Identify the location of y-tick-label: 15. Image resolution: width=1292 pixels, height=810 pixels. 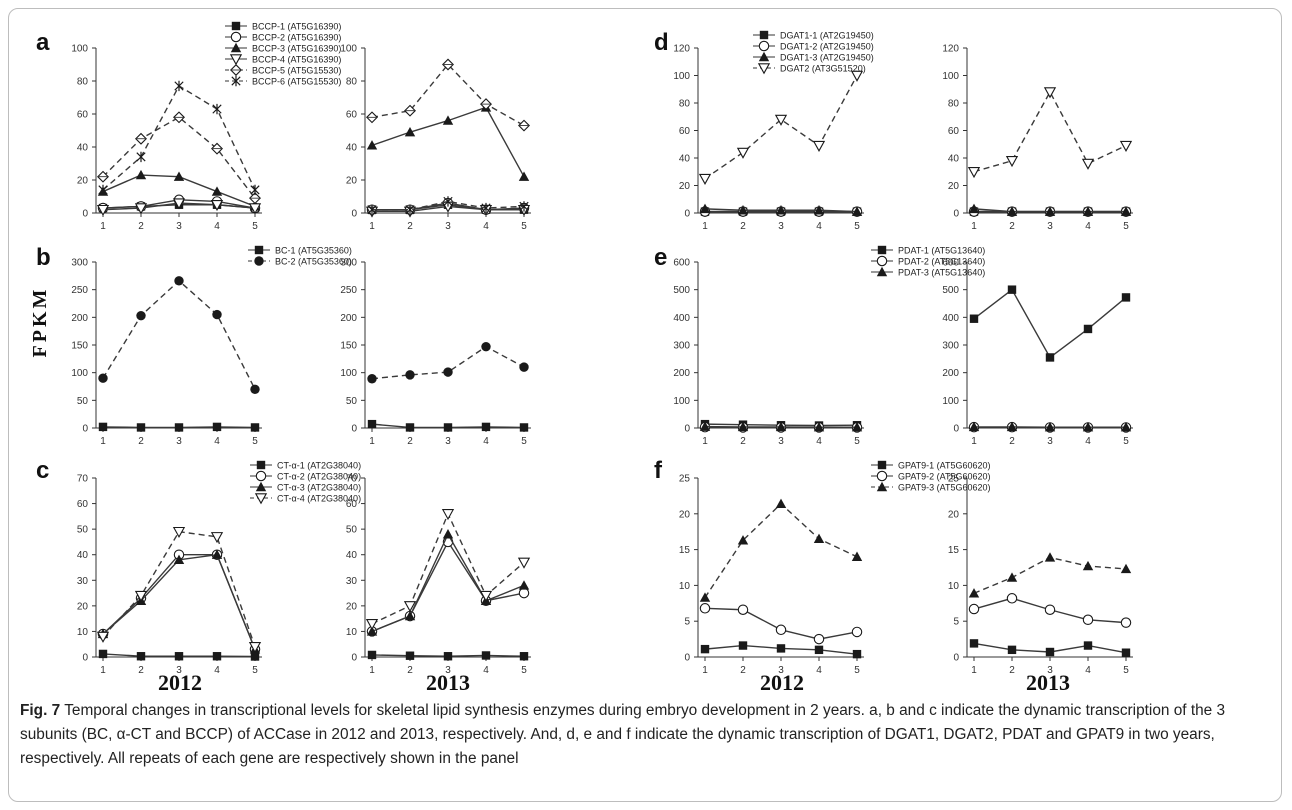
(954, 550).